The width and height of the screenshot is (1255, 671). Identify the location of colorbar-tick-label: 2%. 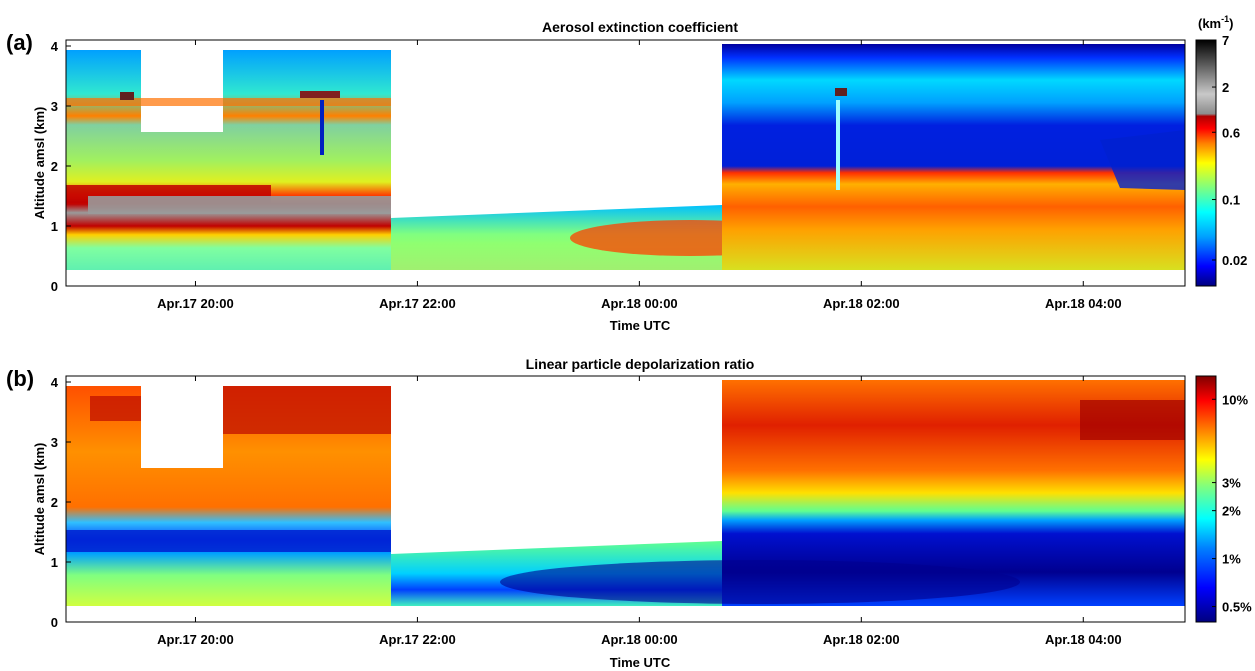
(1231, 511).